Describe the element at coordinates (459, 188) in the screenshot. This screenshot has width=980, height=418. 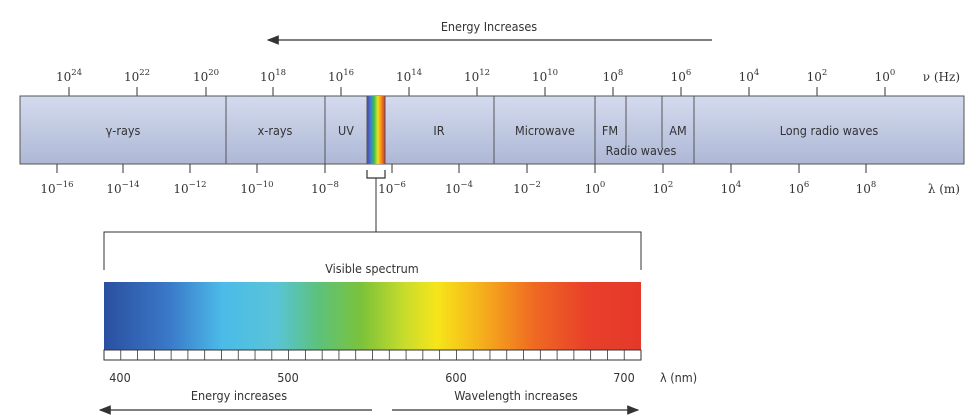
I see `wl-tick-label: 10−4` at that location.